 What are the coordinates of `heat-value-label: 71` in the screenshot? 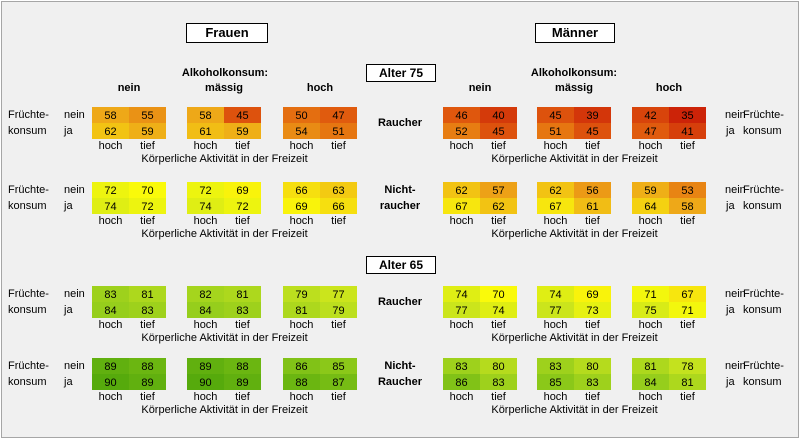 It's located at (650, 295).